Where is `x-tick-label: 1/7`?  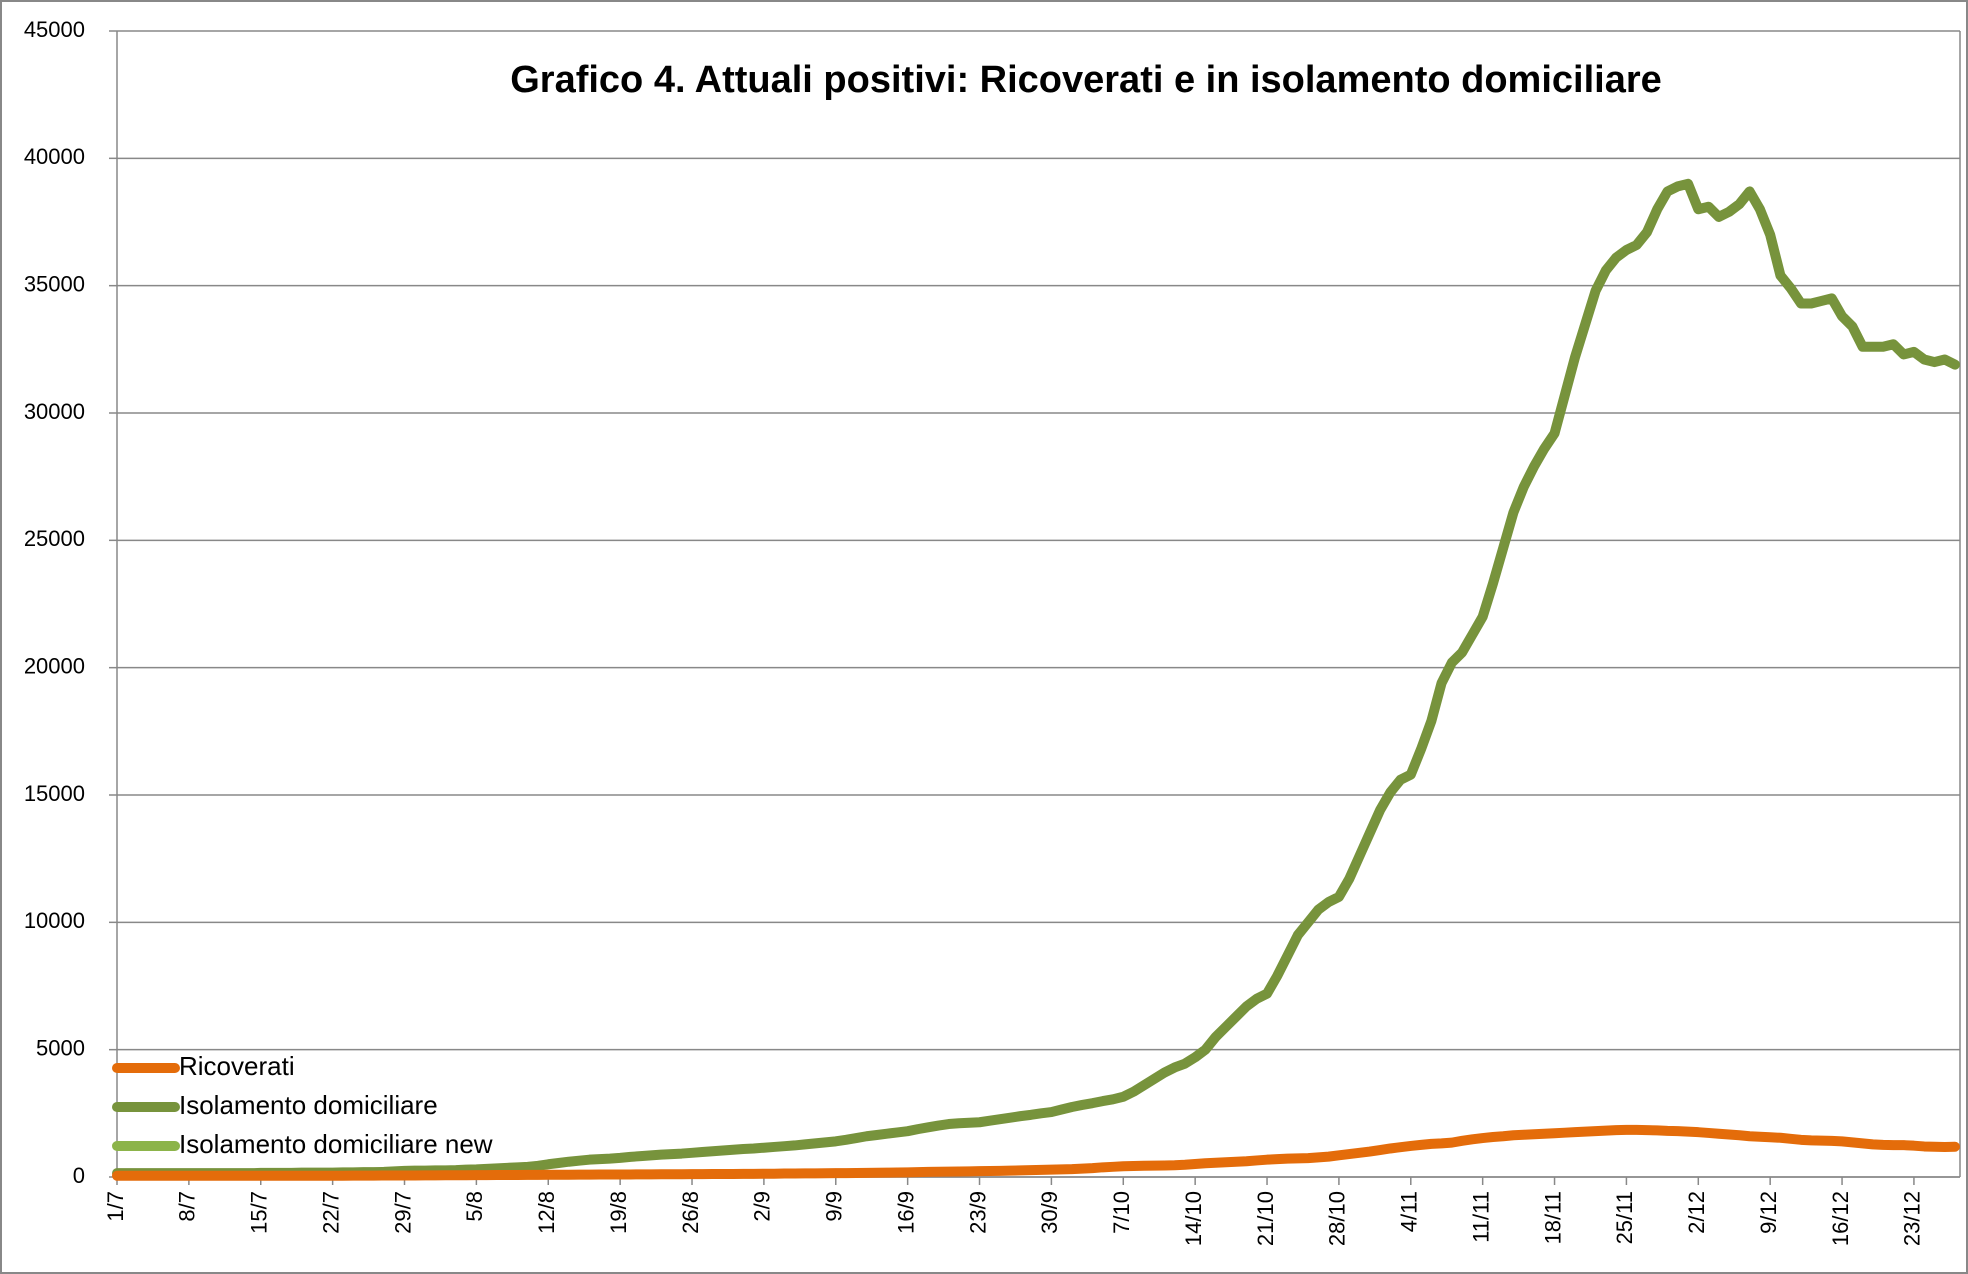
x-tick-label: 1/7 is located at coordinates (115, 1206).